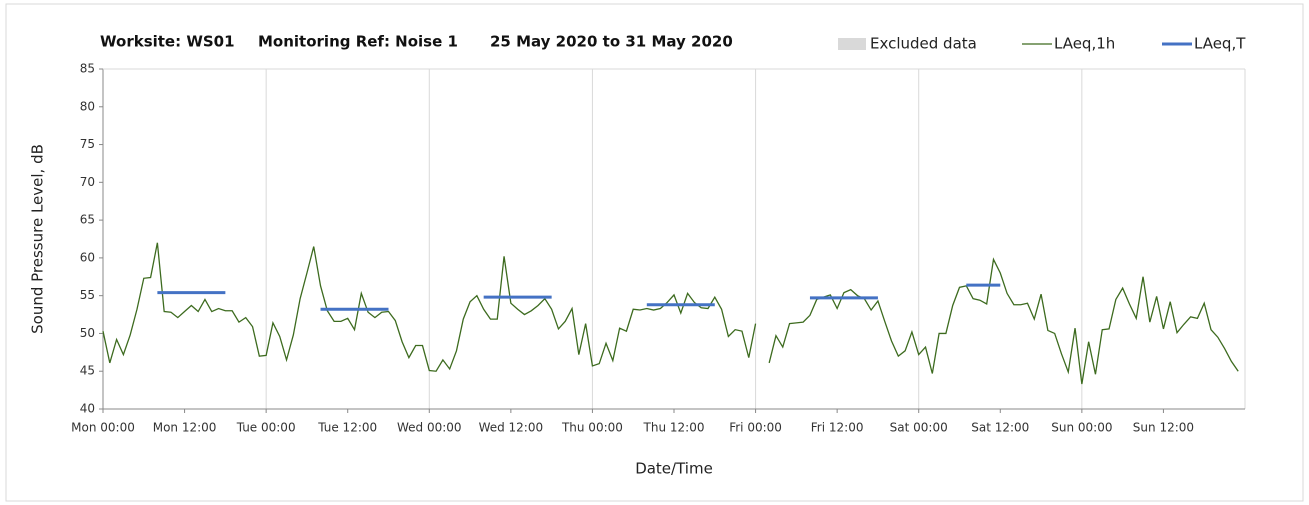 The width and height of the screenshot is (1309, 505). Describe the element at coordinates (266, 428) in the screenshot. I see `x-tick-label: Tue 00:00` at that location.